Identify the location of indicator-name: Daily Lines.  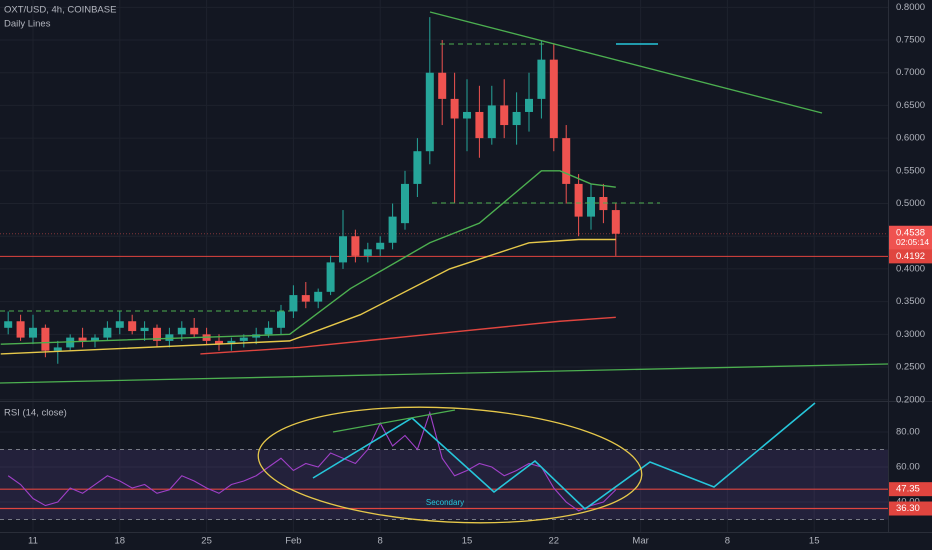
(27, 24).